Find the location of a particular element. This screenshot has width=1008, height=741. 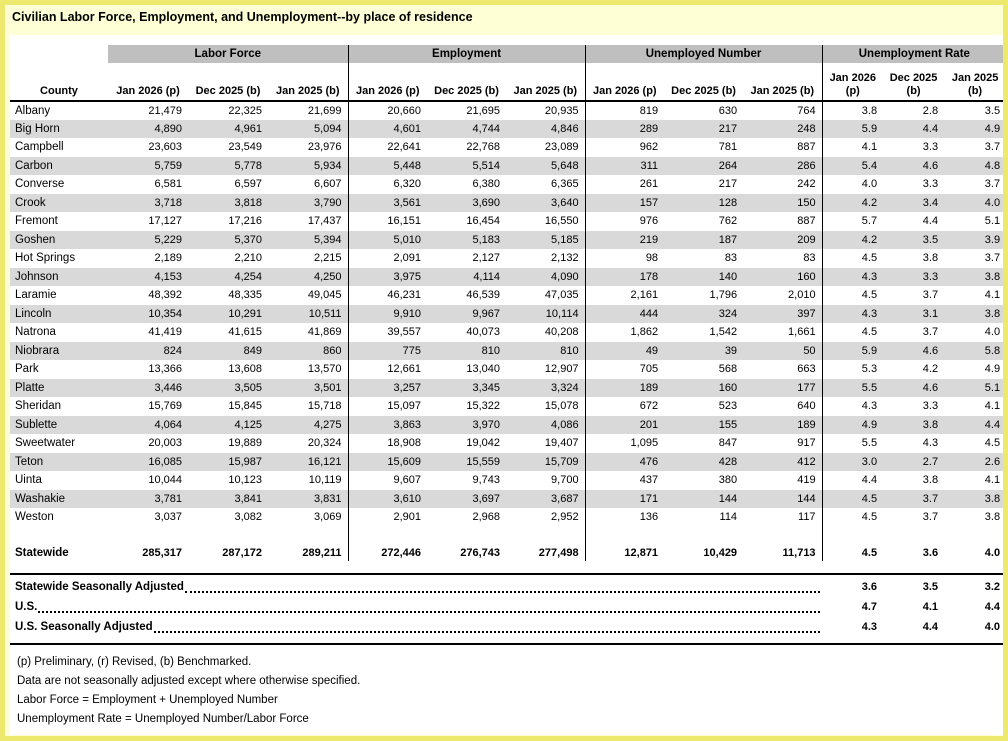

value-cell: 3,863 is located at coordinates (388, 424).